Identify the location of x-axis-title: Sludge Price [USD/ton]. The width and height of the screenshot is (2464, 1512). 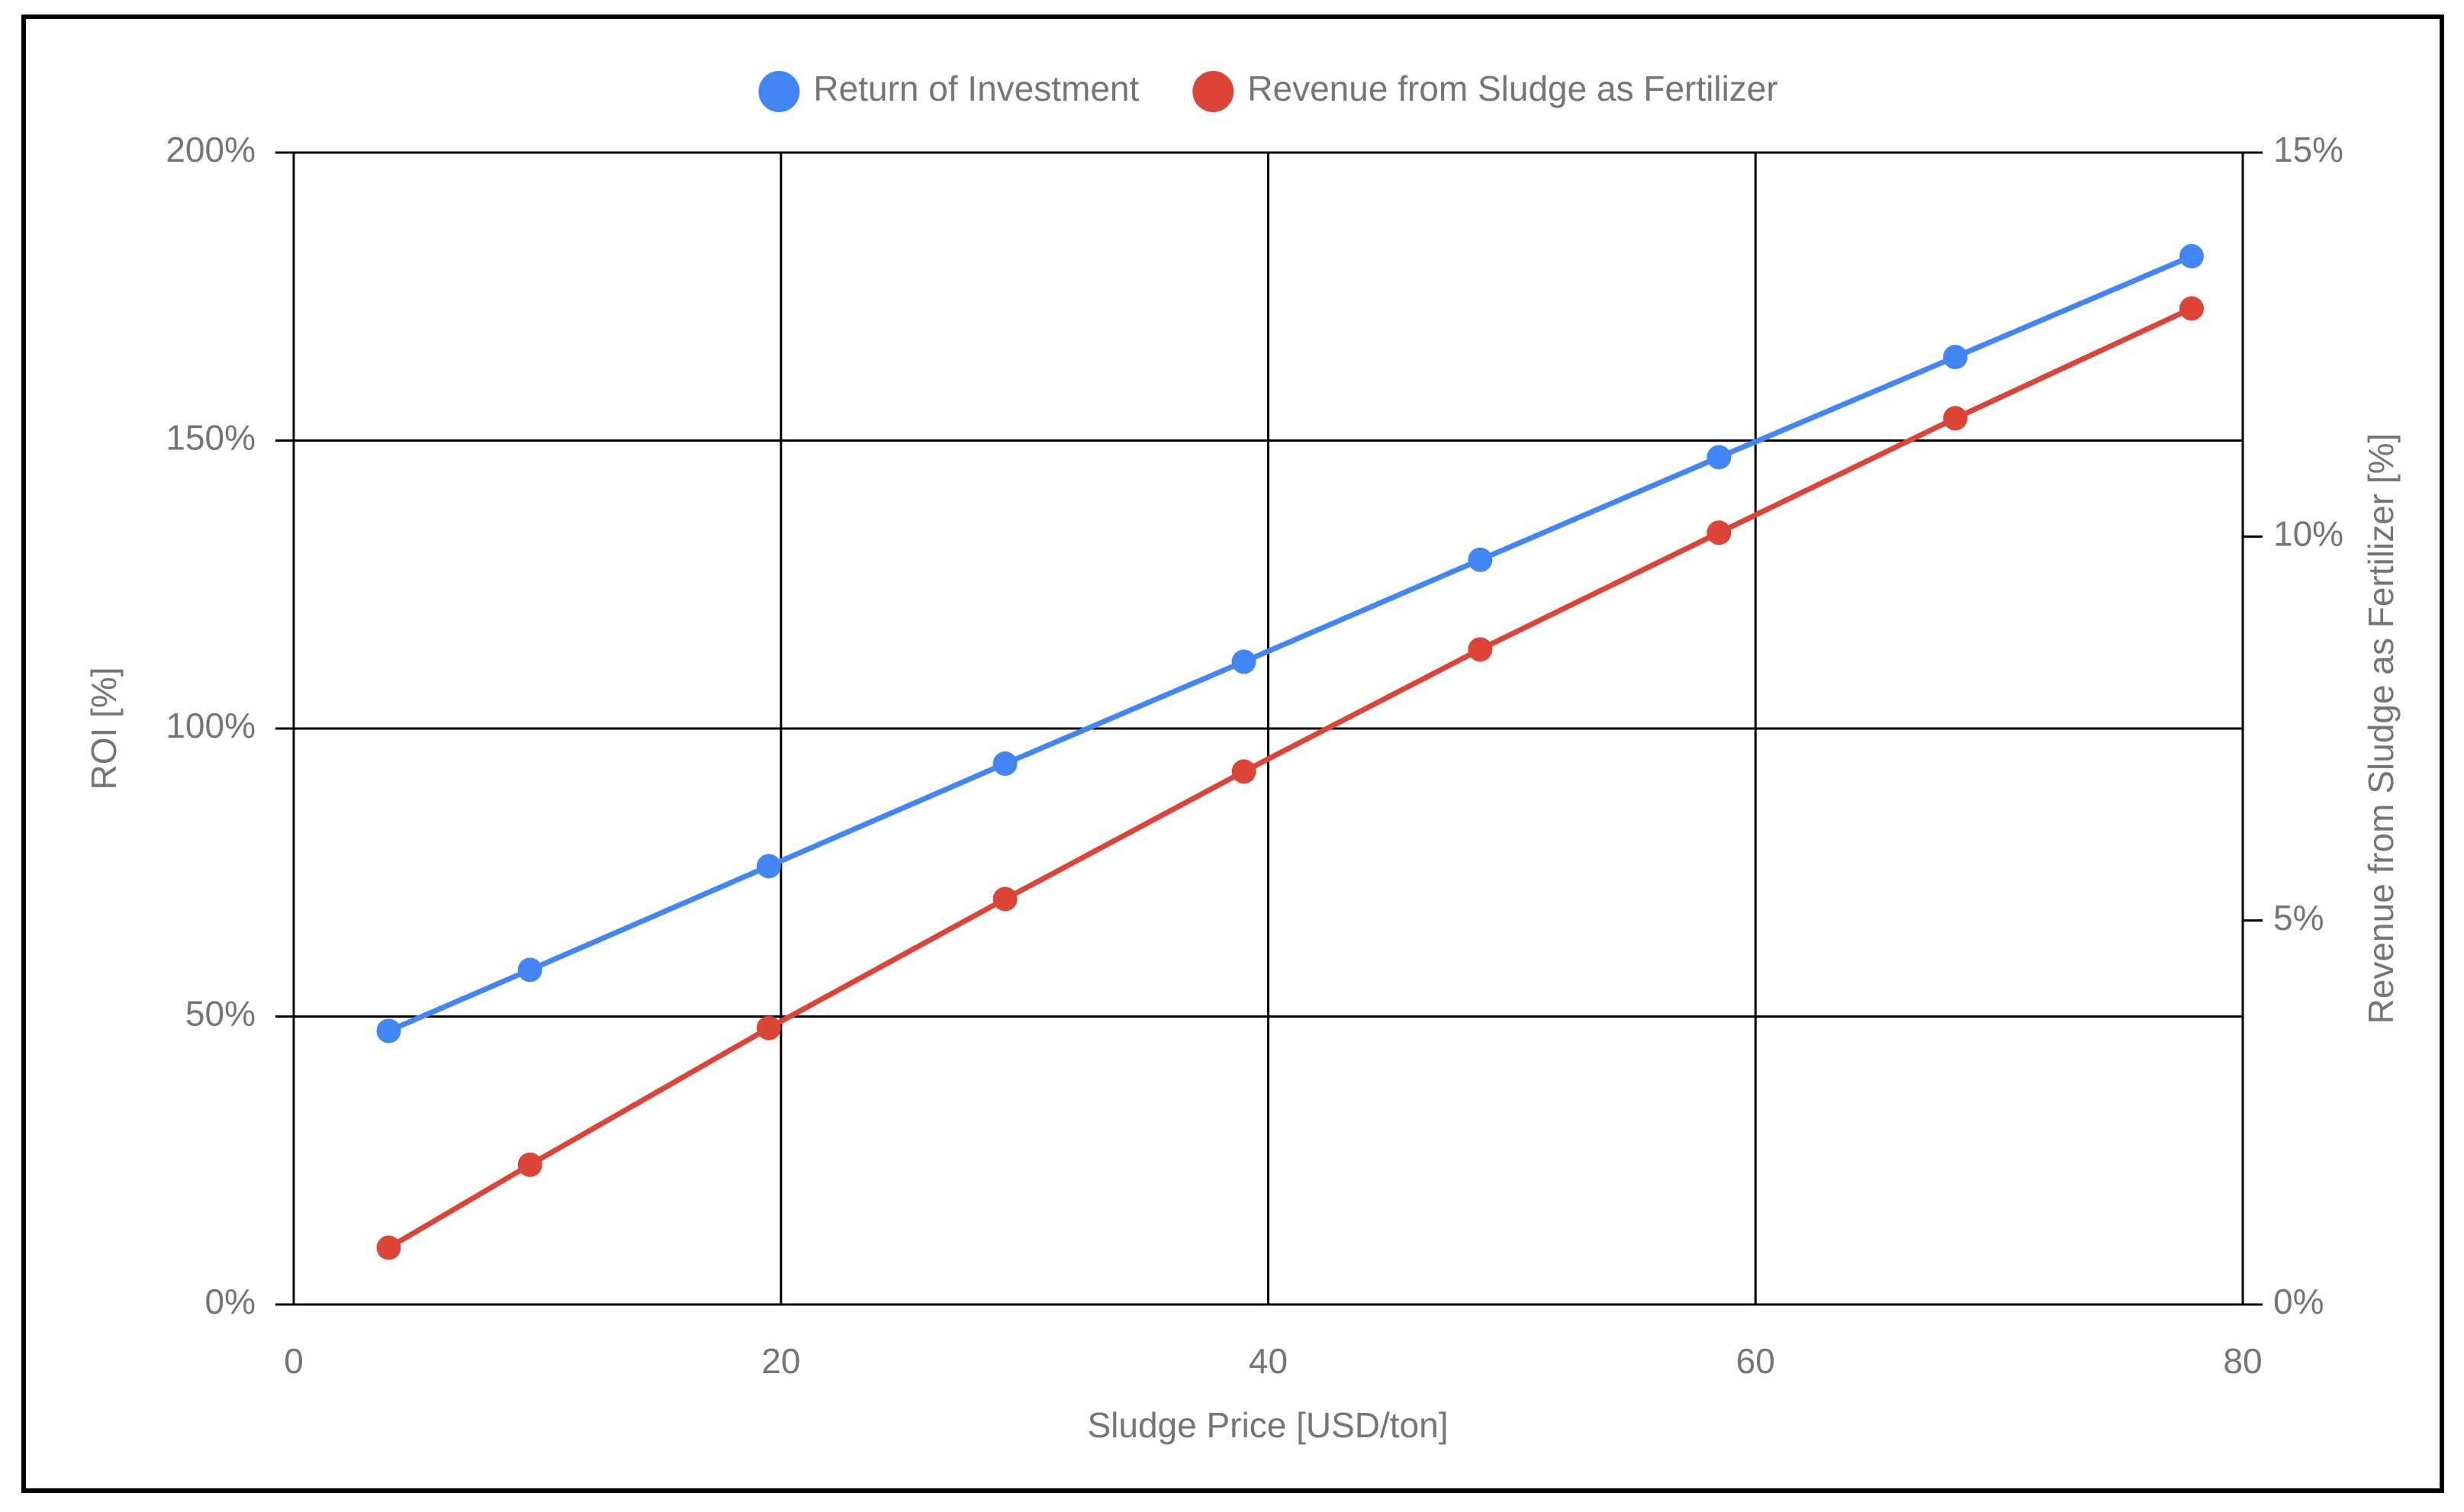
(1267, 1425).